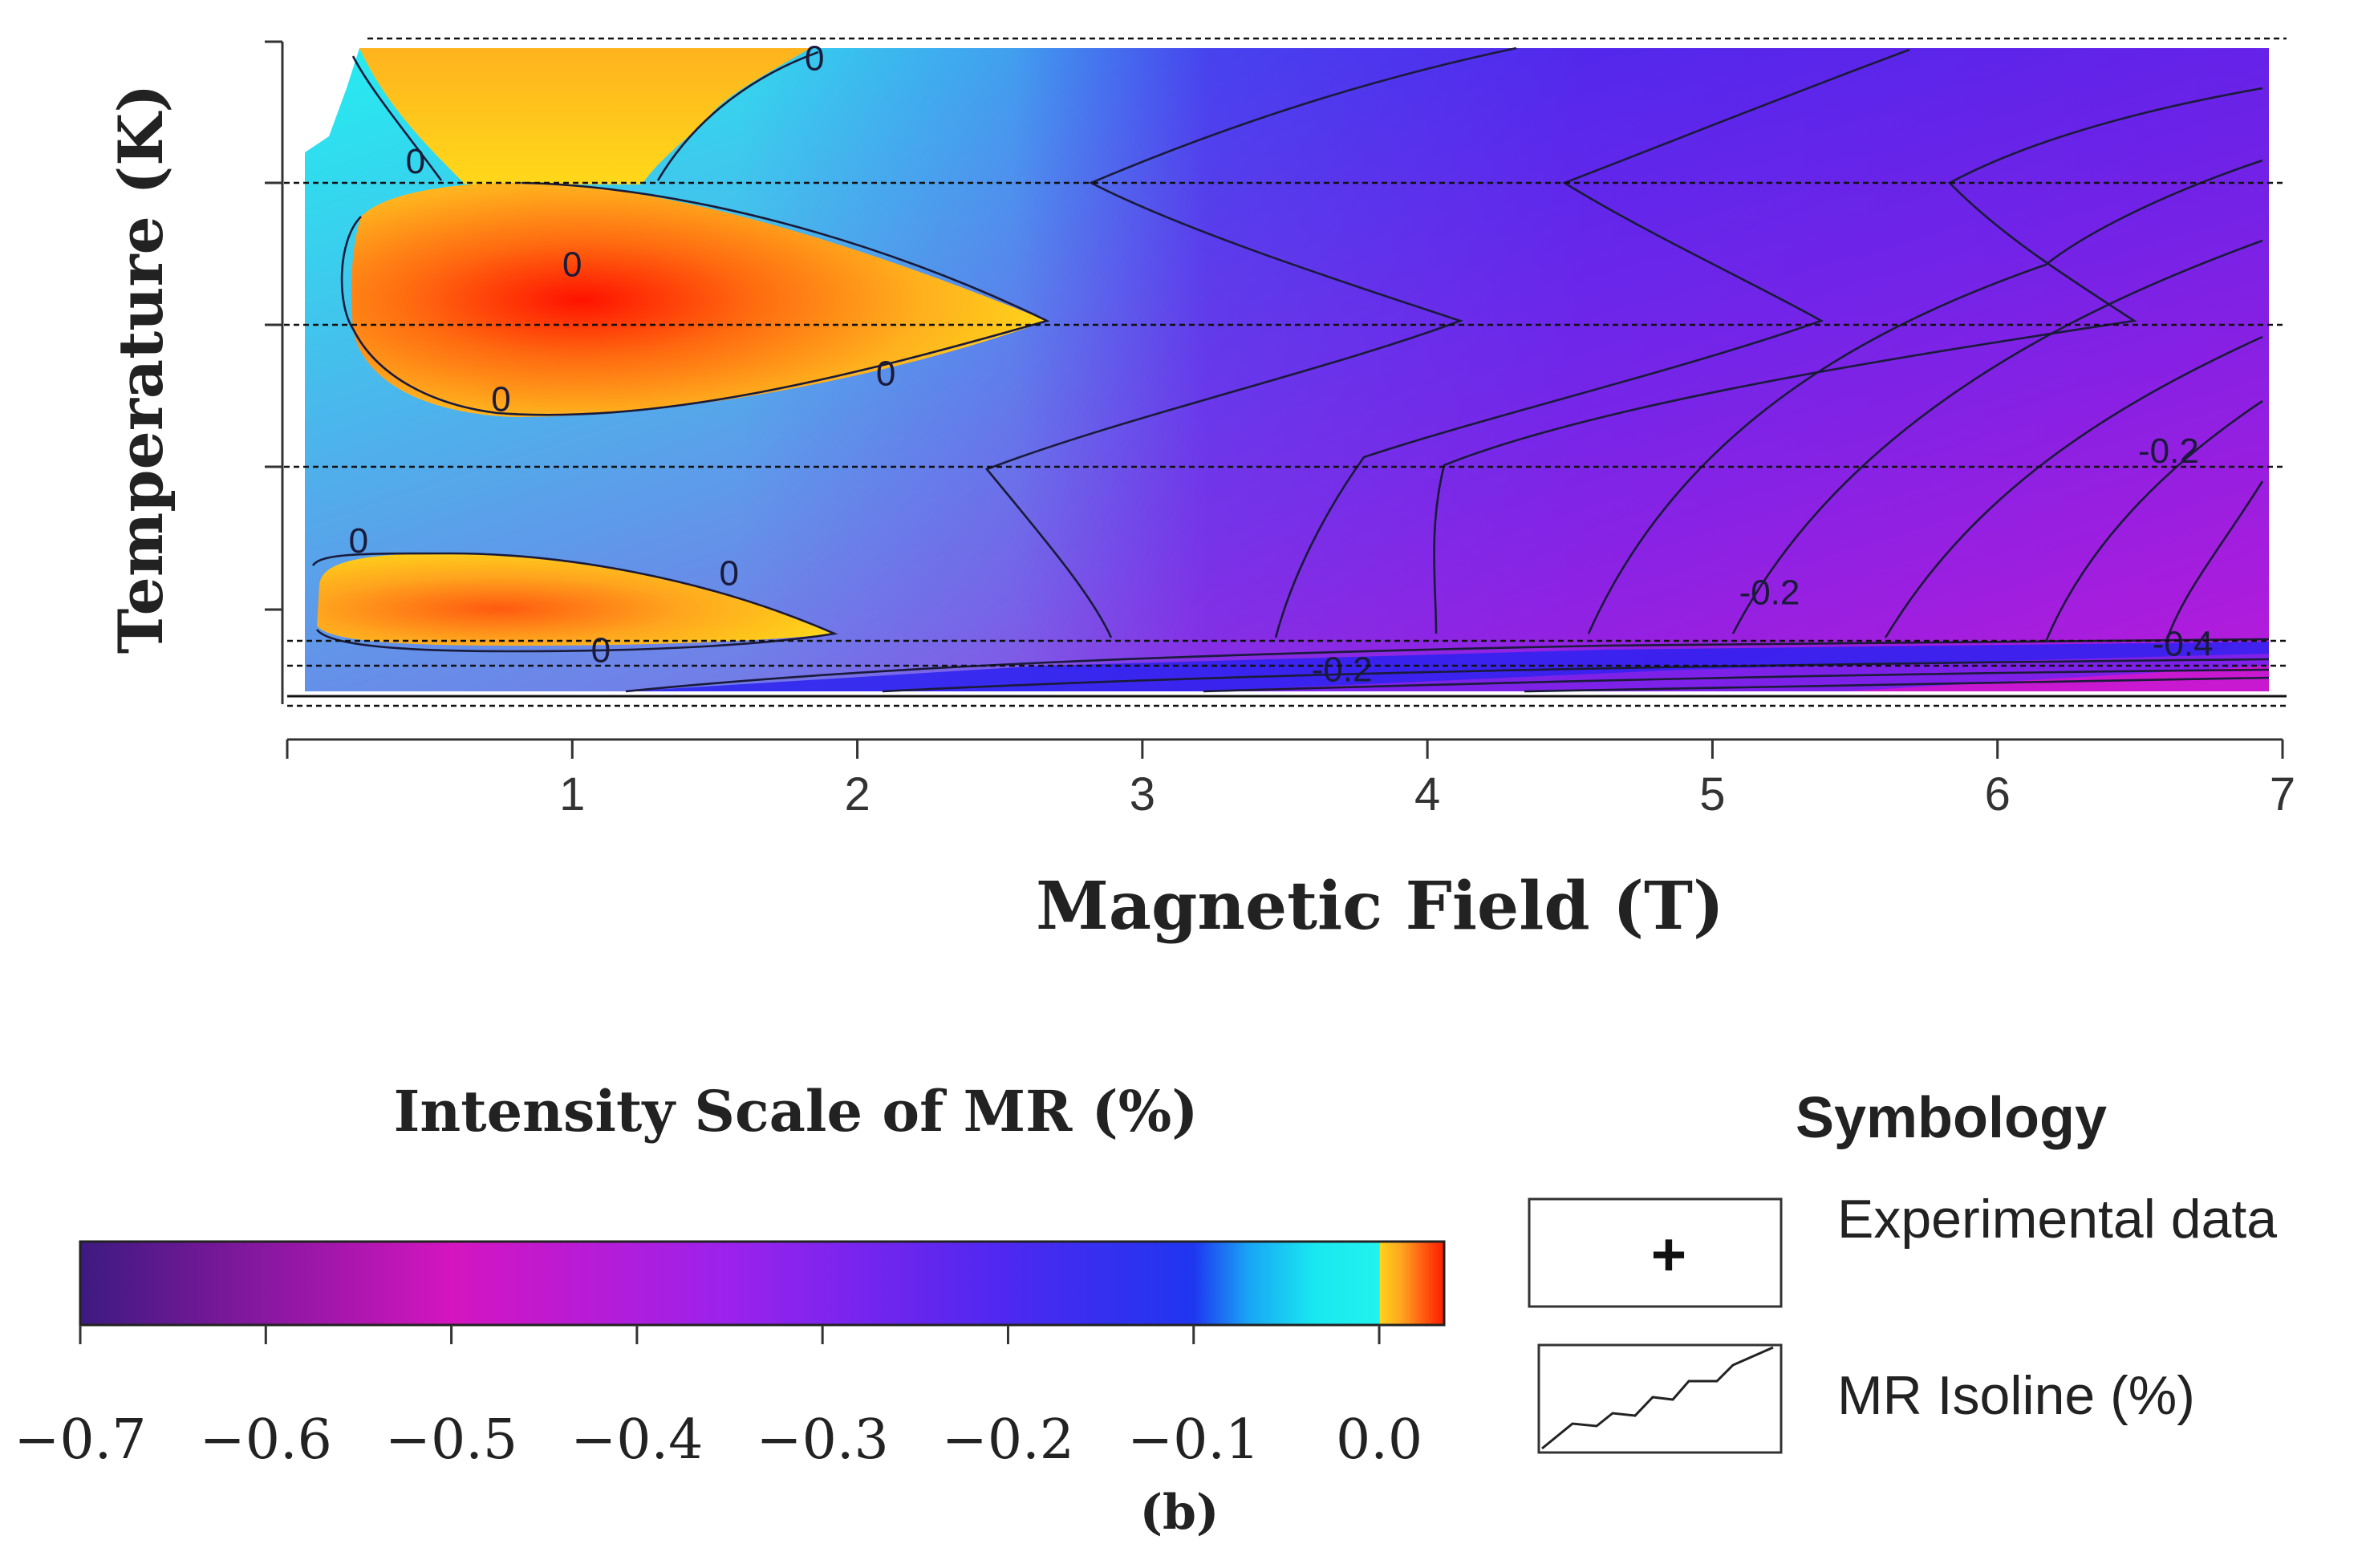 Image resolution: width=2374 pixels, height=1568 pixels. I want to click on legend-experimental-box, so click(1656, 1252).